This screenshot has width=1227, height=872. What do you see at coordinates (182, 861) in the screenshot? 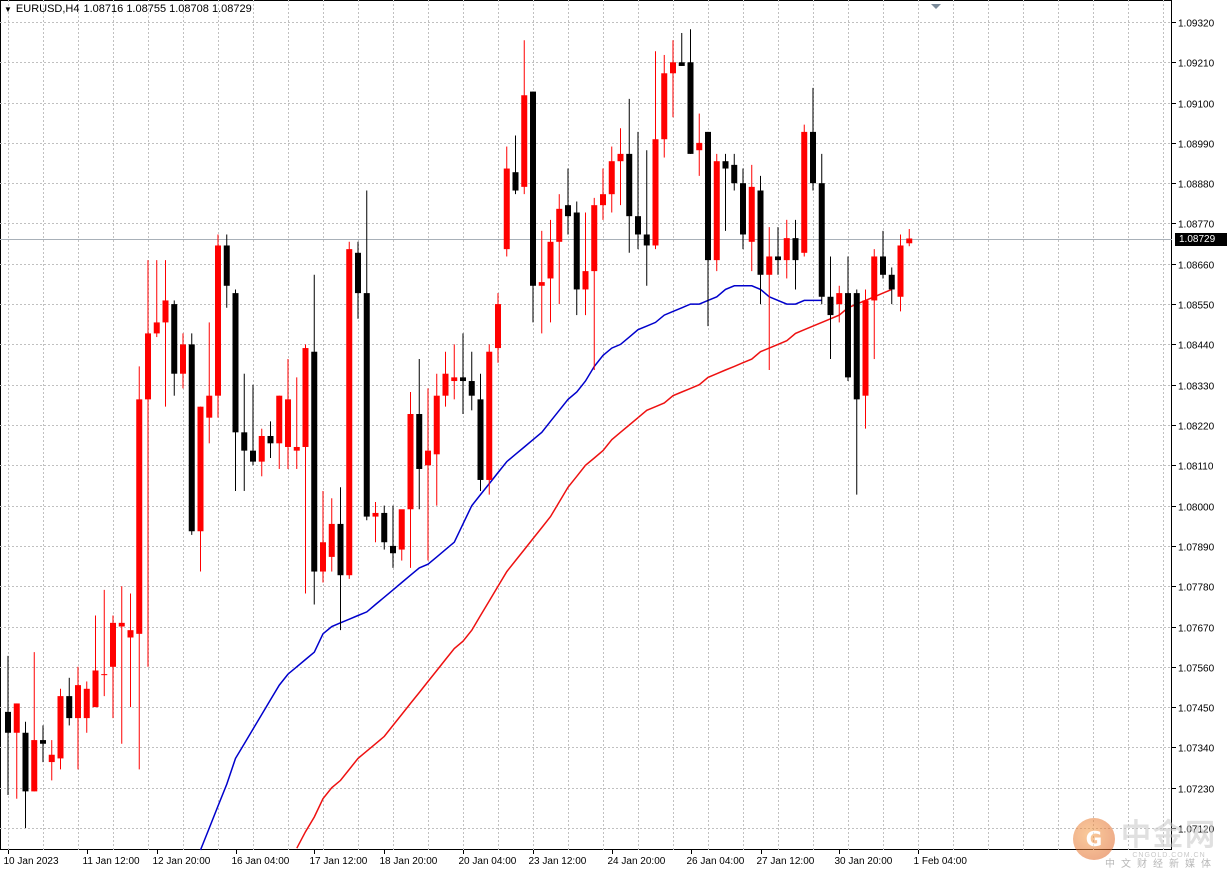
I see `x-tick-label: 12 Jan 20:00` at bounding box center [182, 861].